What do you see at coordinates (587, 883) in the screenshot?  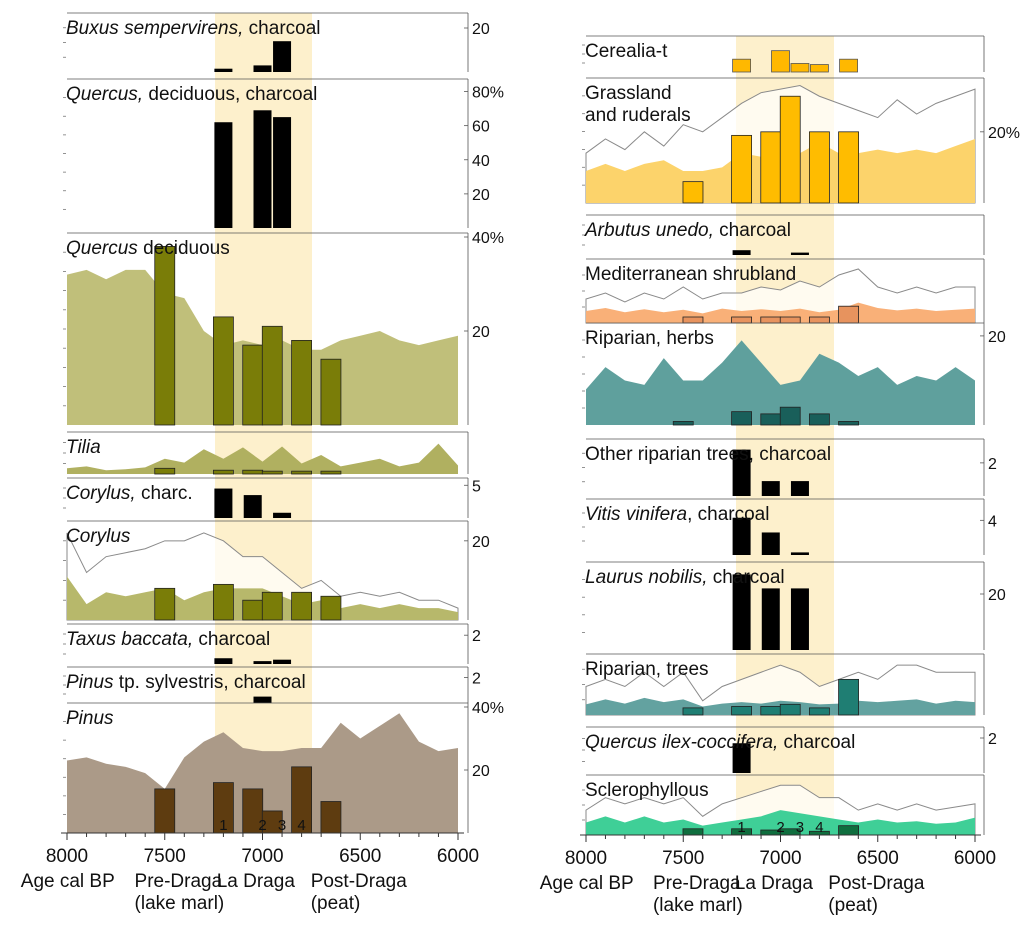 I see `phase-label-0: Age cal BP` at bounding box center [587, 883].